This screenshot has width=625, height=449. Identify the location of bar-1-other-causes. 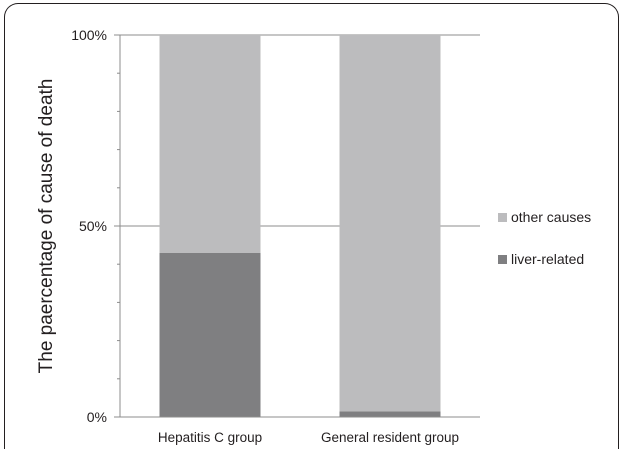
(210, 144).